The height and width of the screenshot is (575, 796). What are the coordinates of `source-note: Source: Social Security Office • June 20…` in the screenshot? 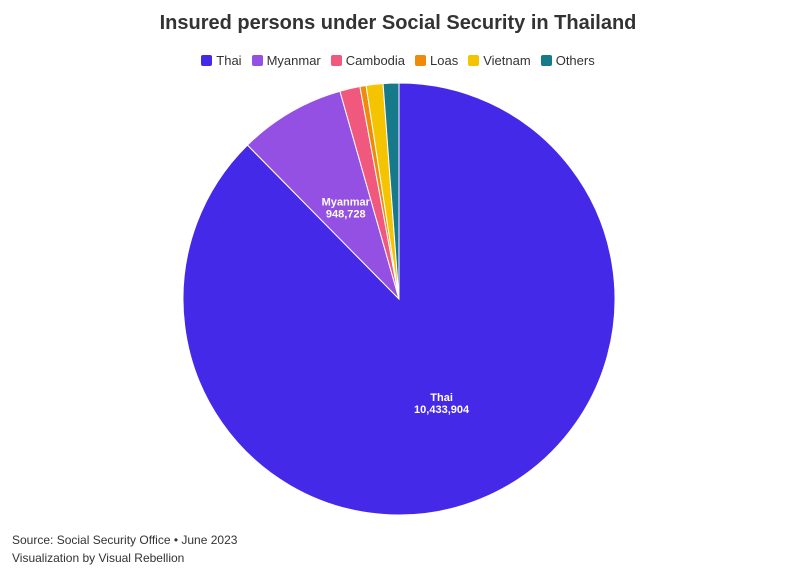 It's located at (125, 540).